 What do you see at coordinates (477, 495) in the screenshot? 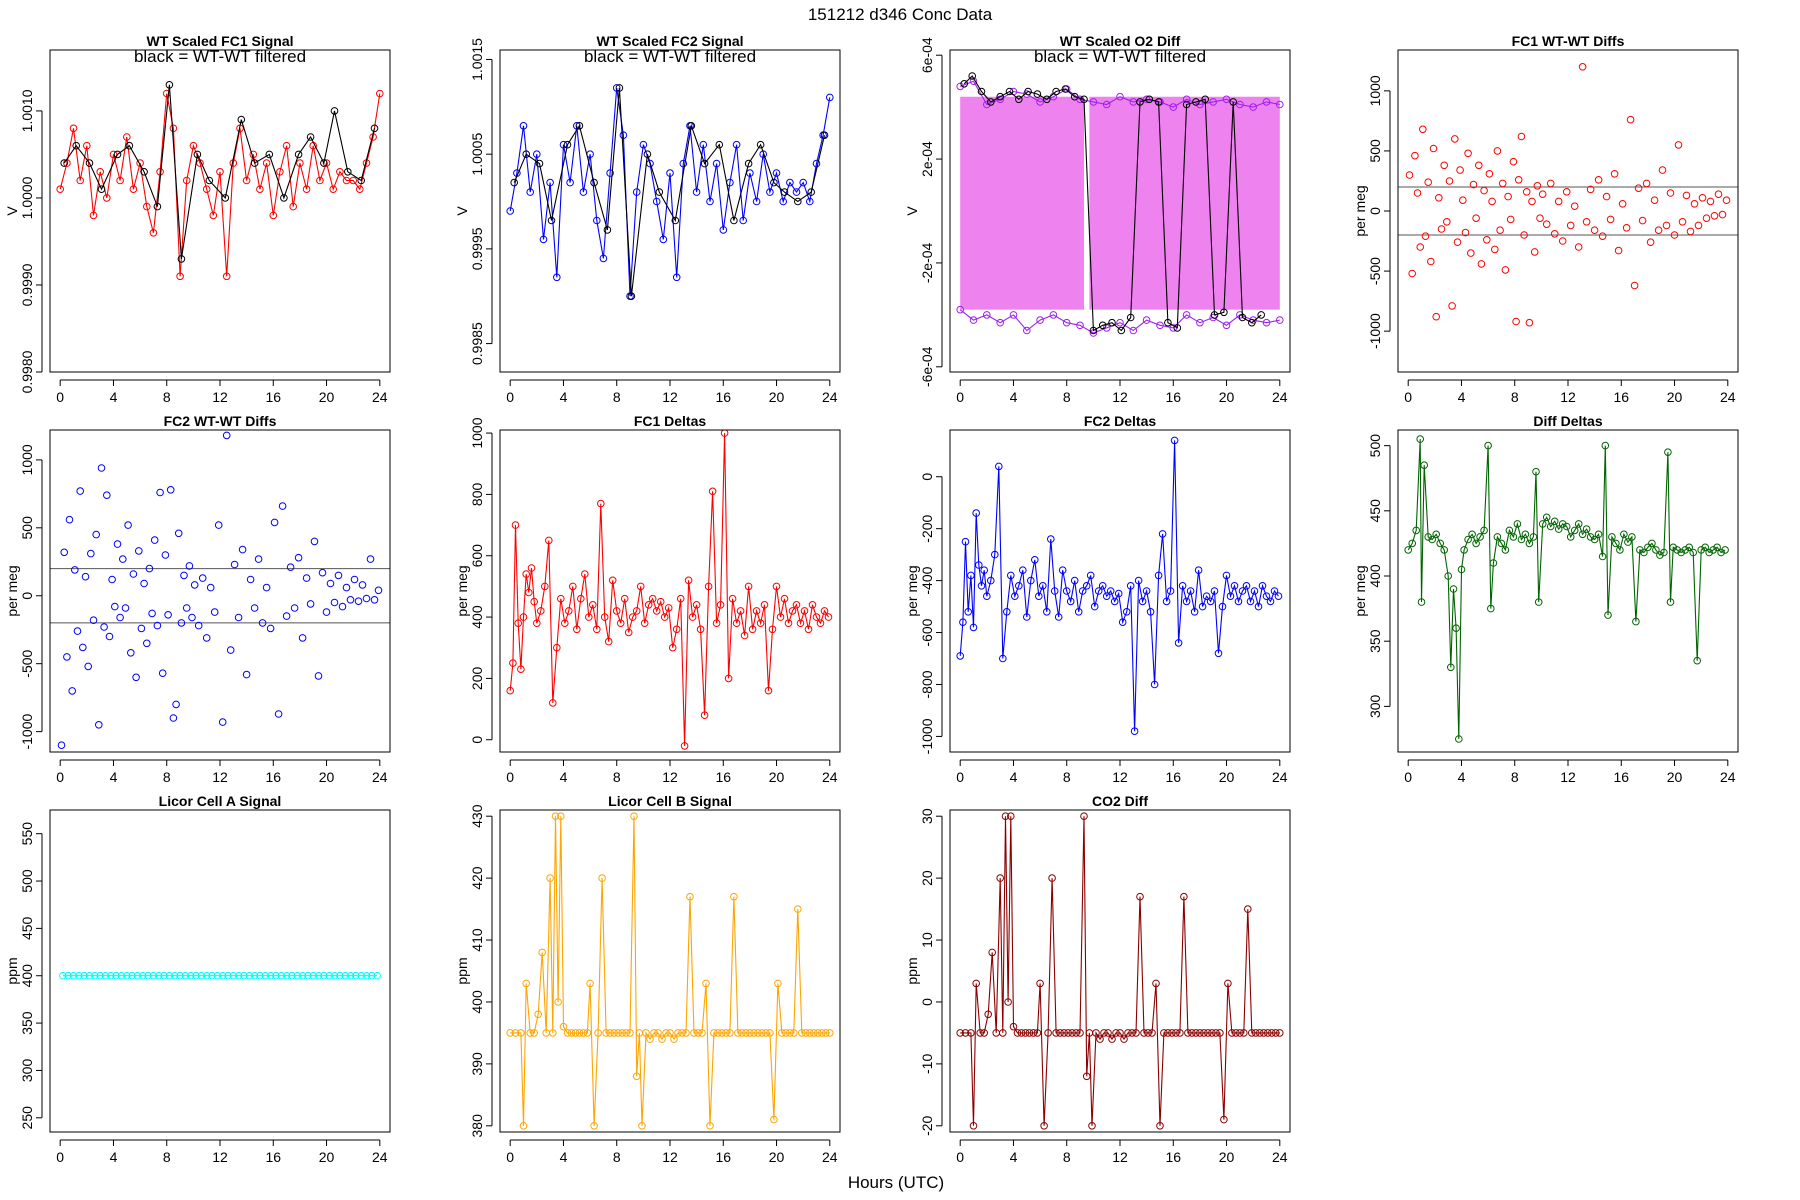
I see `chart-6-ytick-label: 800` at bounding box center [477, 495].